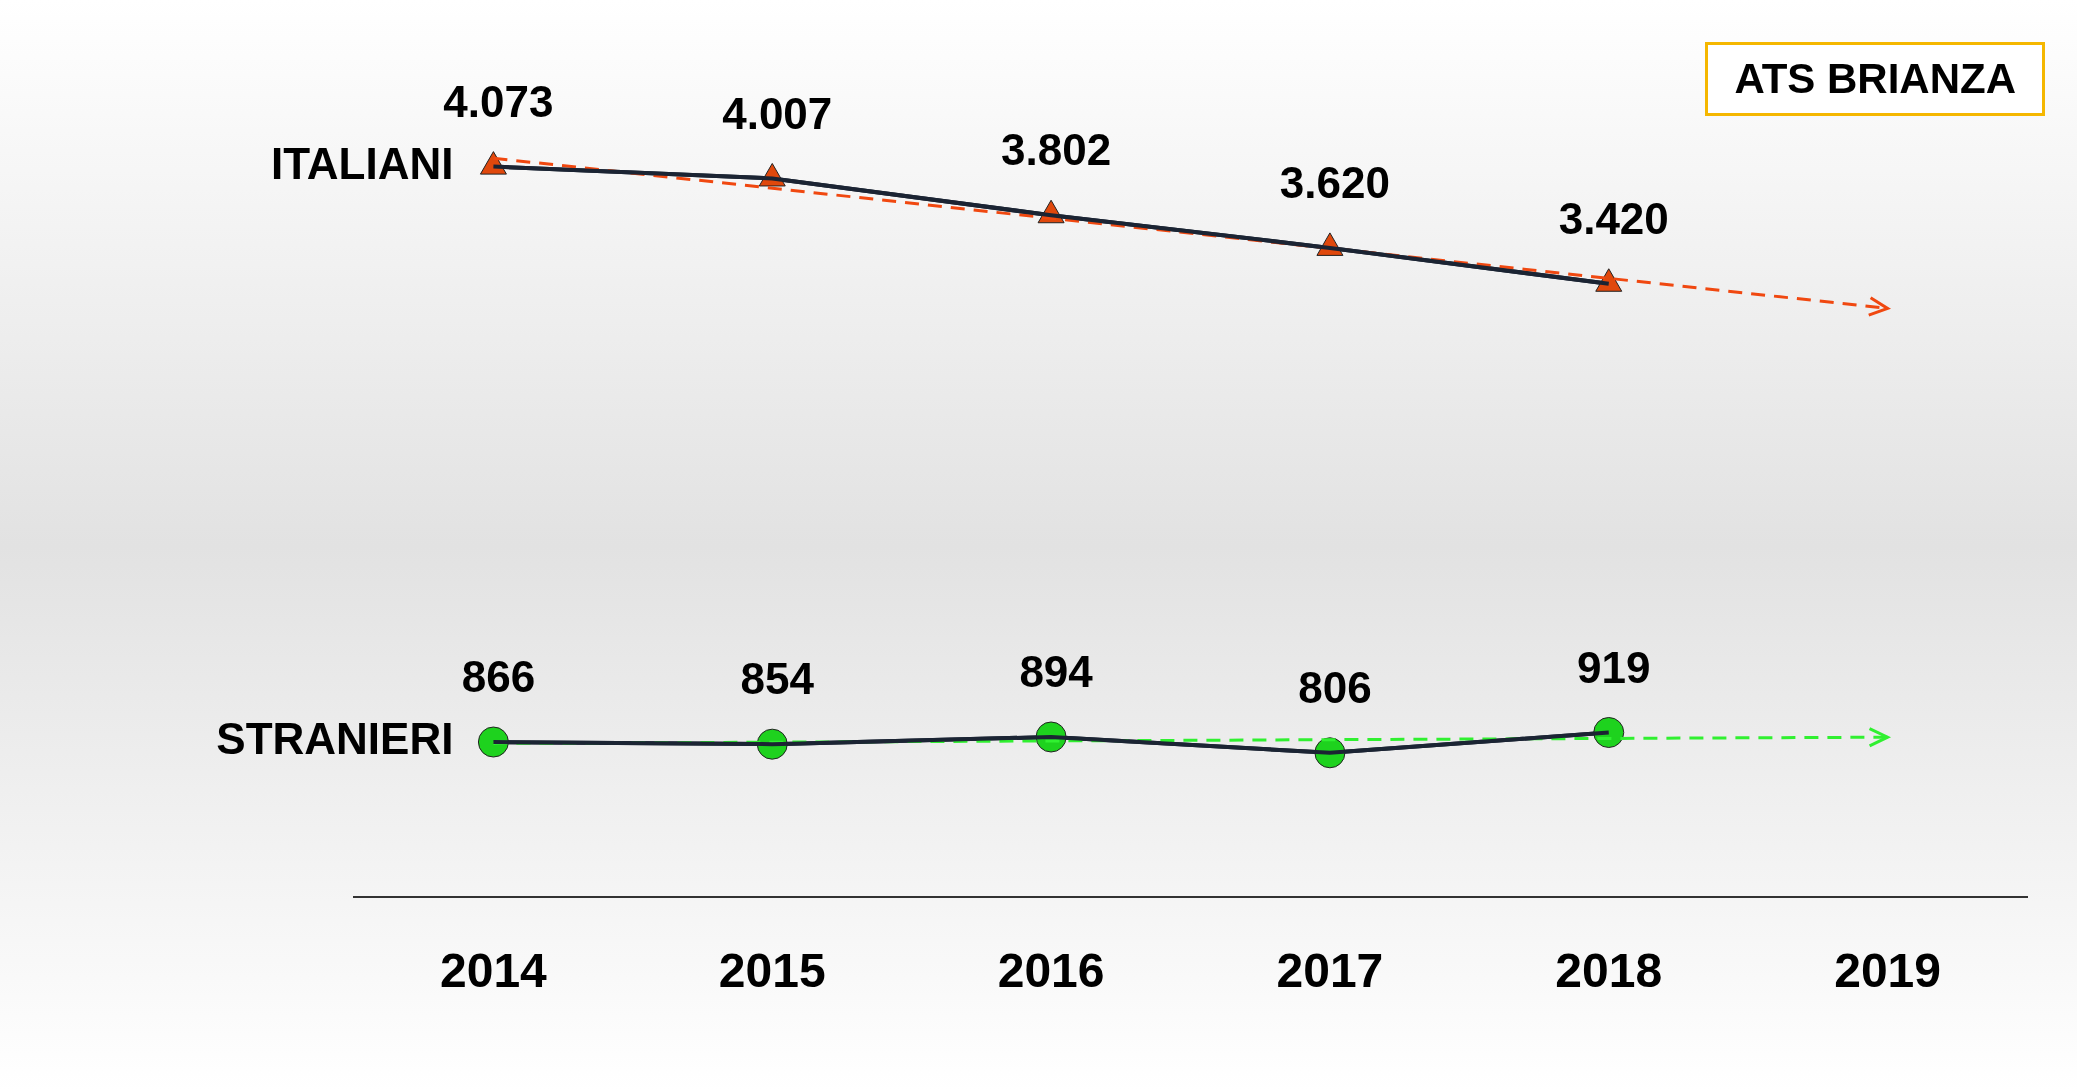 Image resolution: width=2077 pixels, height=1091 pixels. I want to click on data-label: 3.802, so click(1056, 150).